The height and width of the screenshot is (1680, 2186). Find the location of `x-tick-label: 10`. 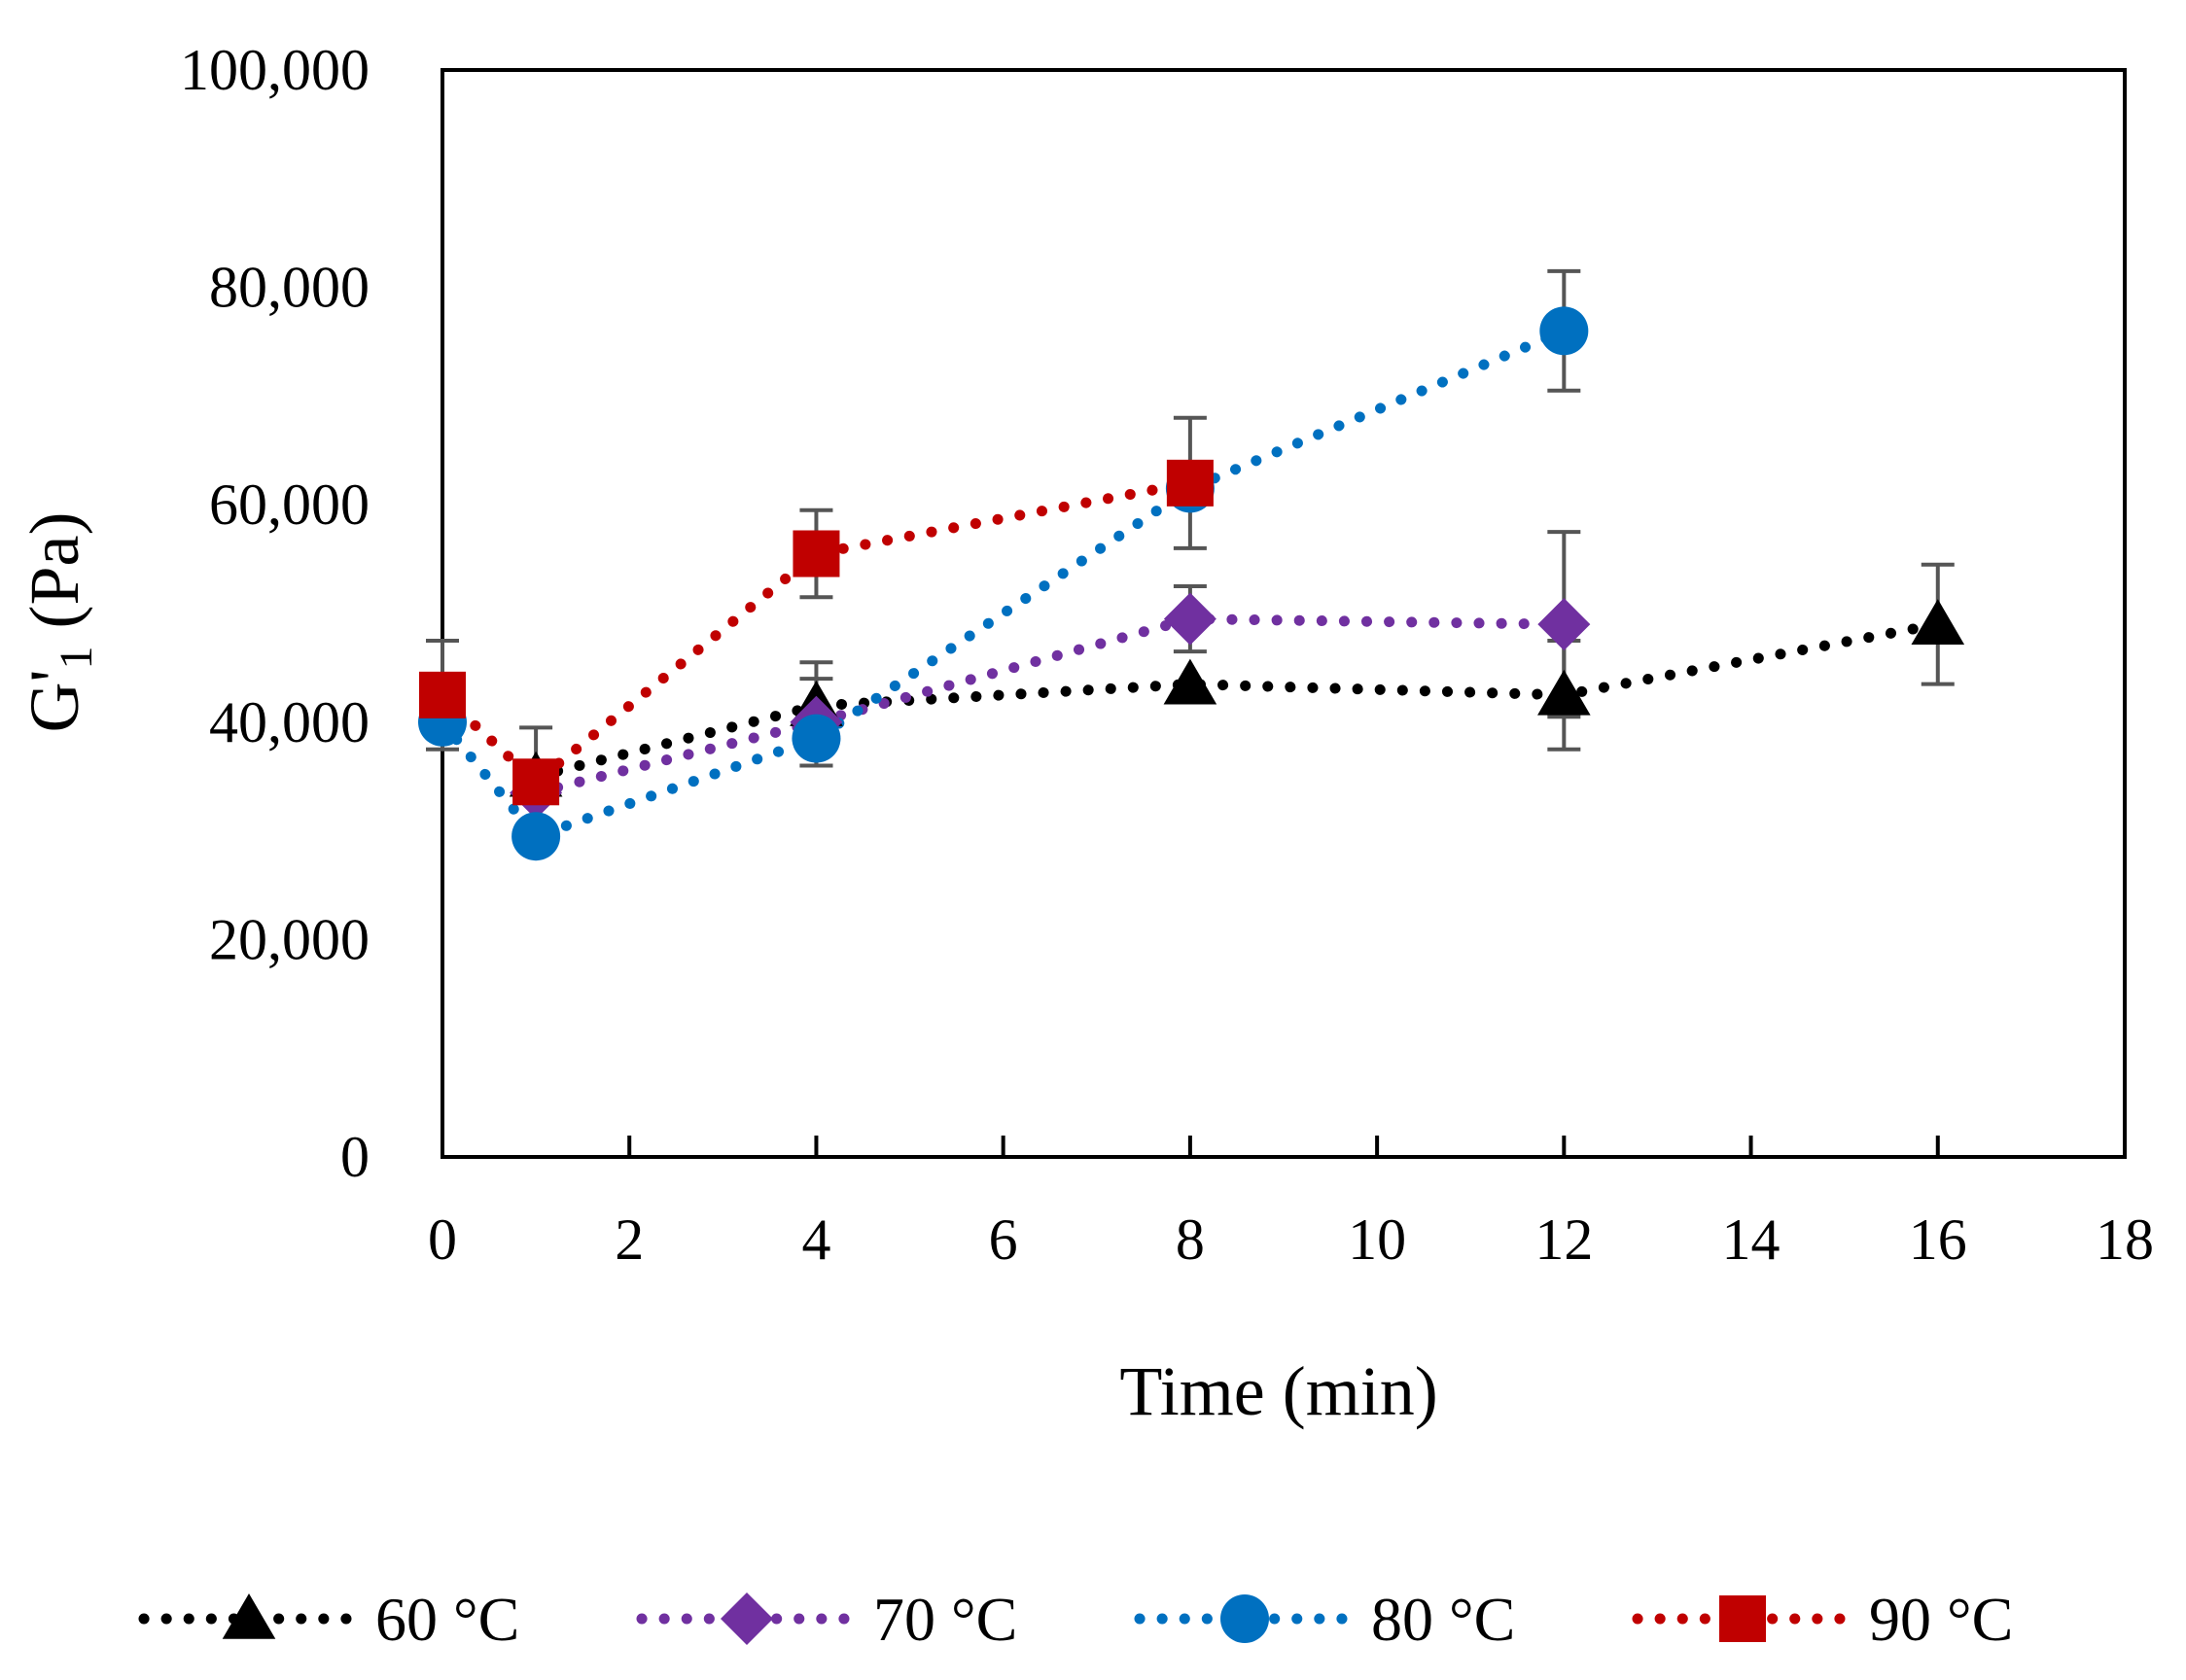

x-tick-label: 10 is located at coordinates (1377, 1240).